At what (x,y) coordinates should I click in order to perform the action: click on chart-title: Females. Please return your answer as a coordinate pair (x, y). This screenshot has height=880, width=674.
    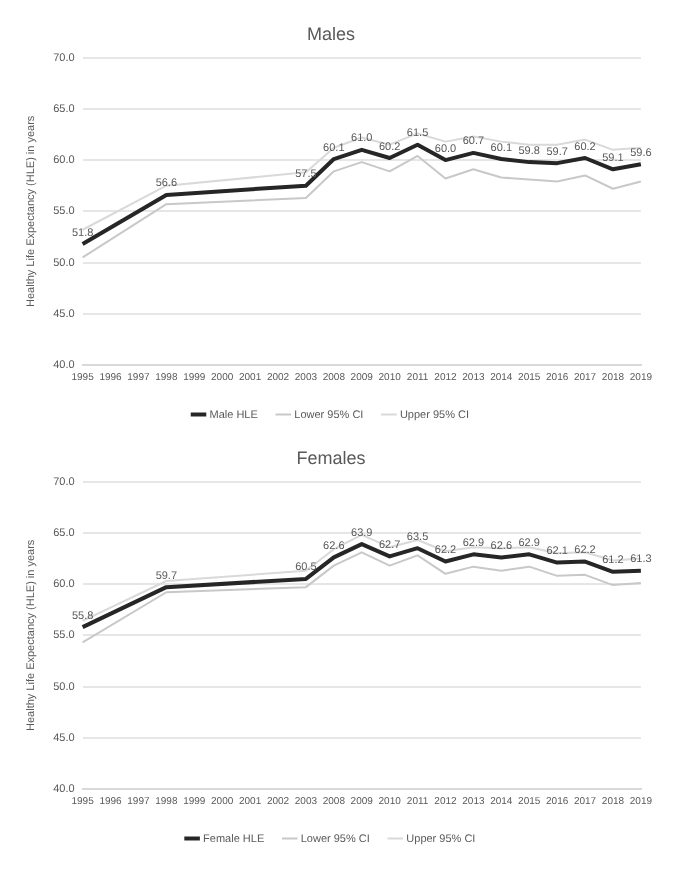
    Looking at the image, I should click on (331, 457).